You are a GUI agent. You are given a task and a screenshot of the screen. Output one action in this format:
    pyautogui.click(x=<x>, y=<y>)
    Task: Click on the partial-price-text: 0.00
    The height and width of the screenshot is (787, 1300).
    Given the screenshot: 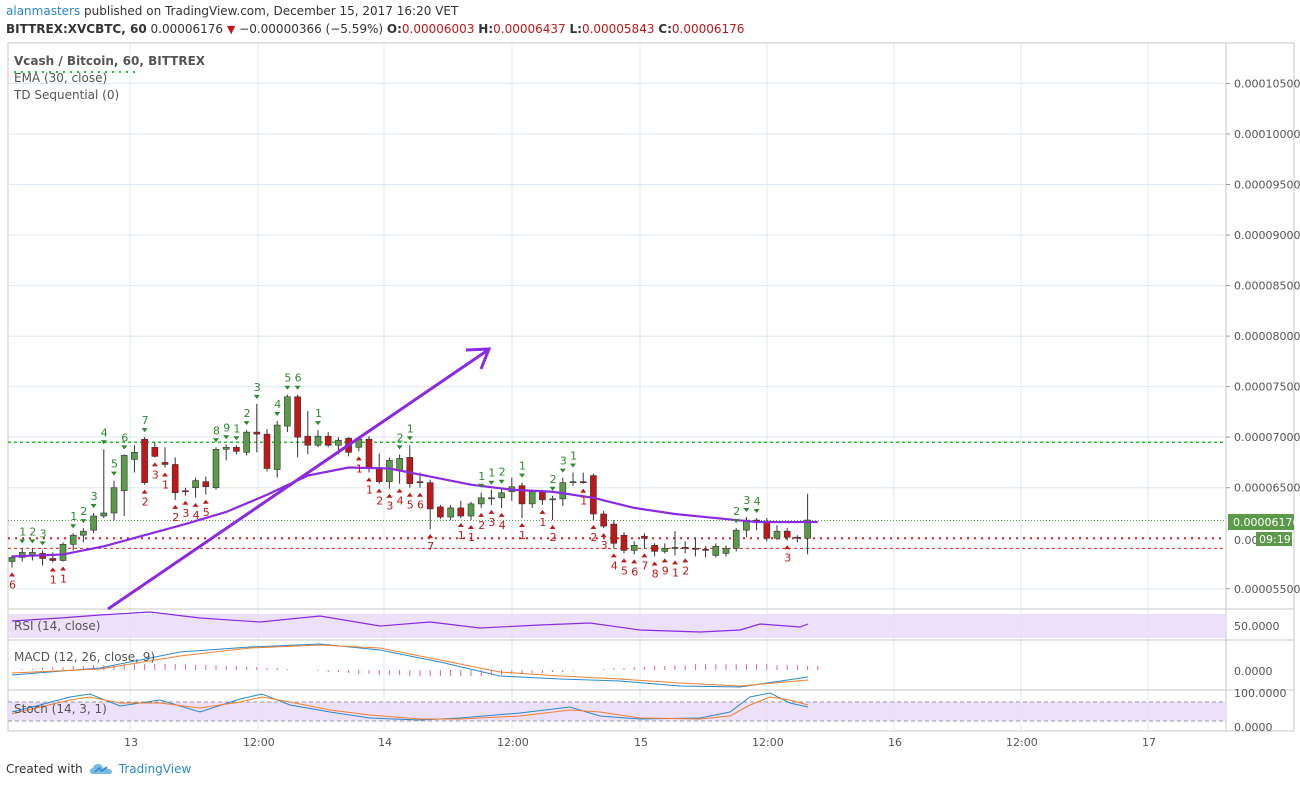 What is the action you would take?
    pyautogui.click(x=1246, y=540)
    